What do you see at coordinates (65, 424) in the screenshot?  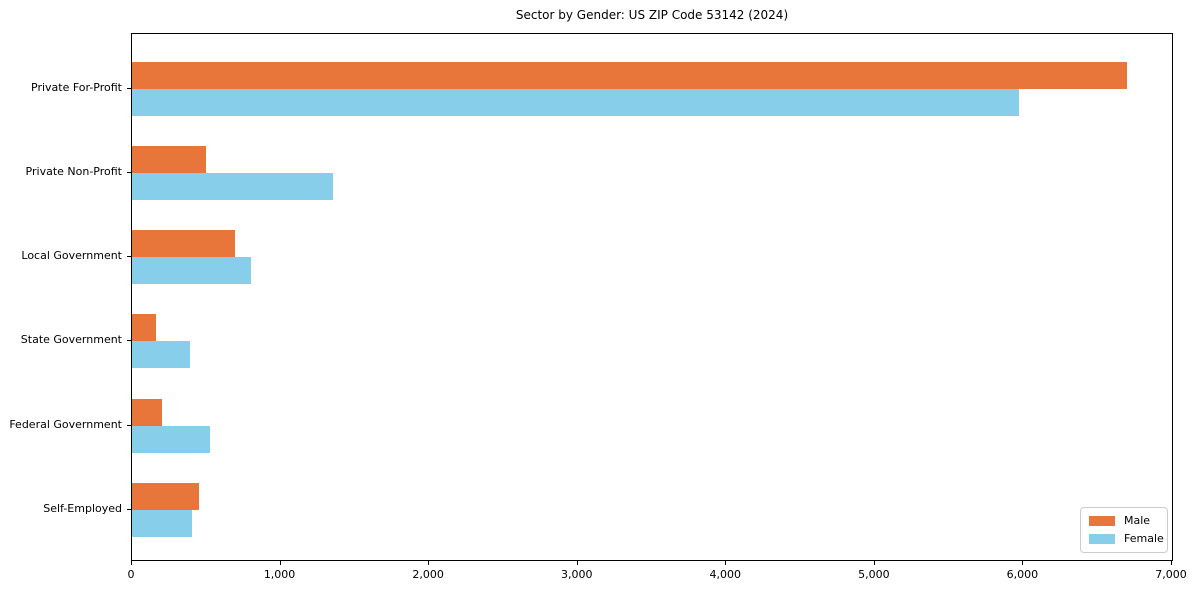 I see `y-tick-label: Federal Government` at bounding box center [65, 424].